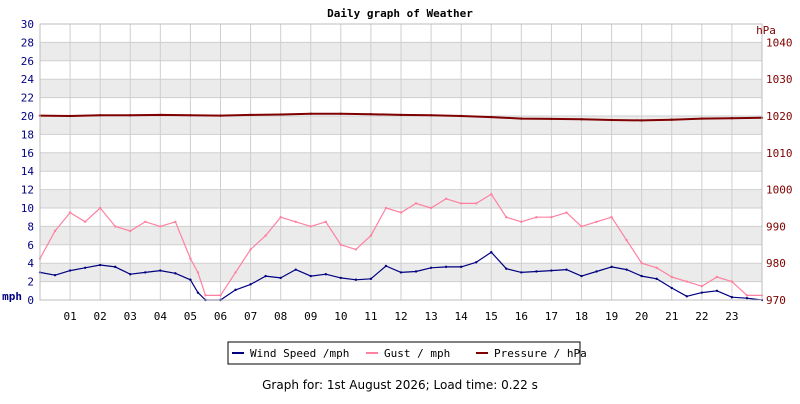 The width and height of the screenshot is (800, 404). Describe the element at coordinates (641, 316) in the screenshot. I see `x-tick-label: 20` at that location.